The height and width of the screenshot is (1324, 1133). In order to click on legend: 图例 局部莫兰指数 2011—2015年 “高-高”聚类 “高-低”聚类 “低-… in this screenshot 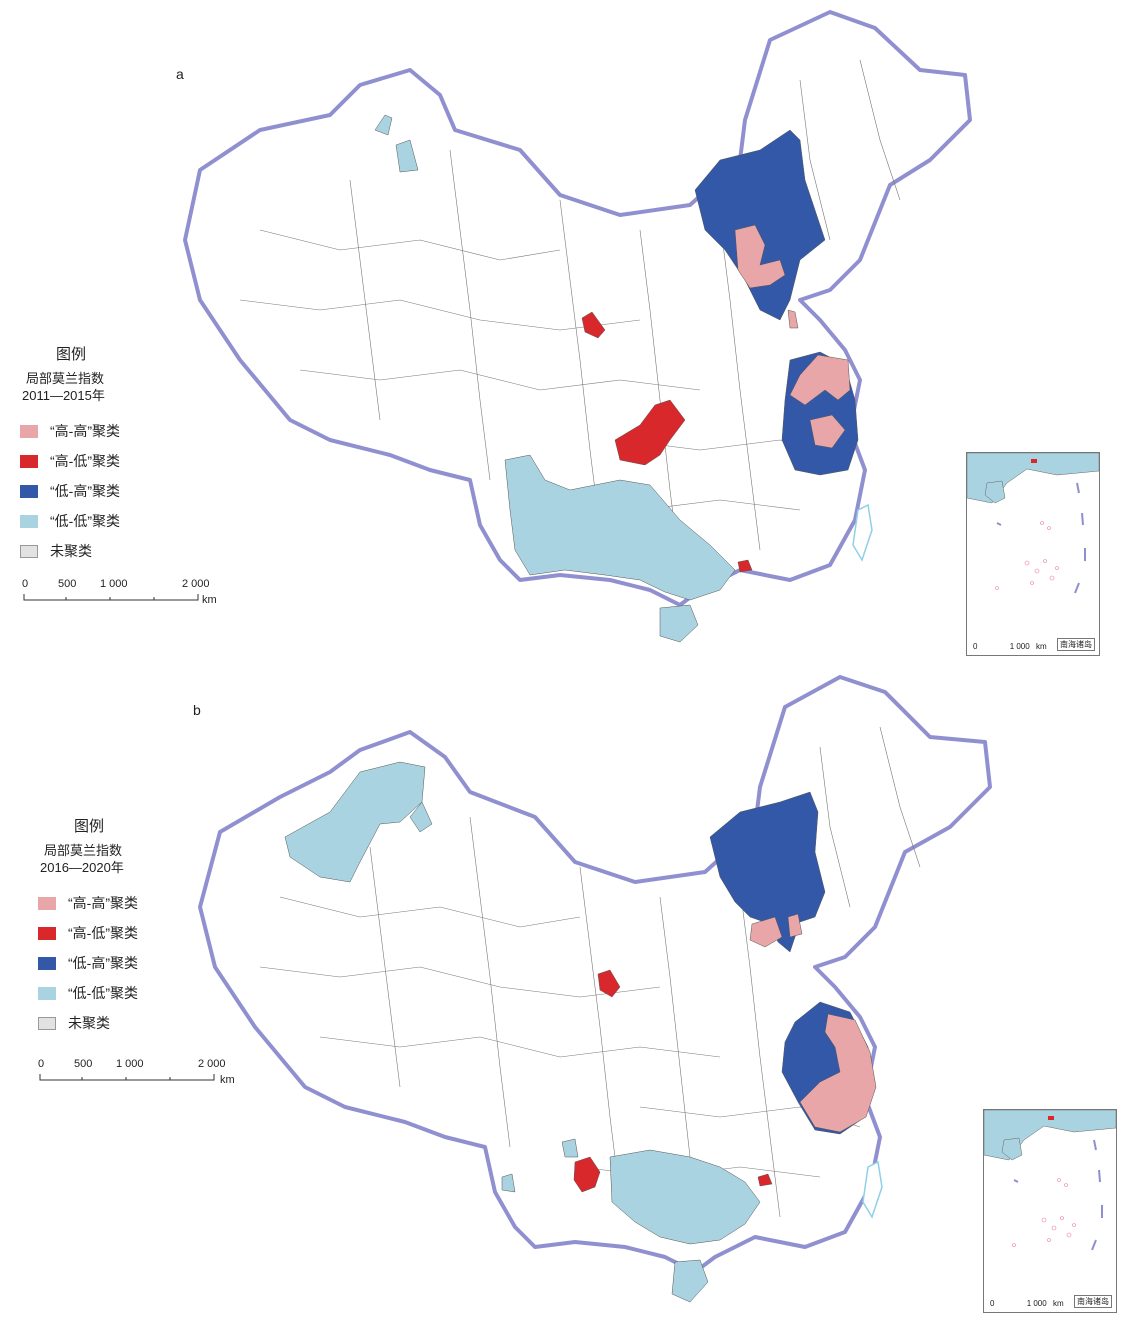, I will do `click(70, 454)`.